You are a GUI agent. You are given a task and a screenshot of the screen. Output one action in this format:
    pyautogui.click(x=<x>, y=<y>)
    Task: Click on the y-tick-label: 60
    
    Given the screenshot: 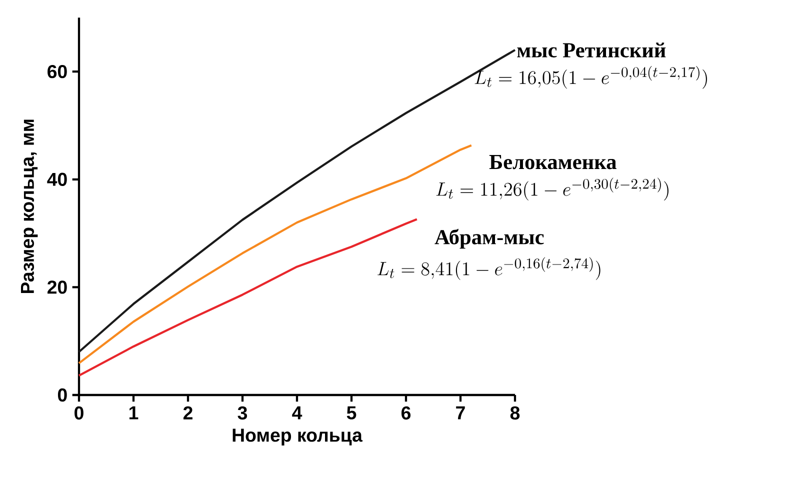 What is the action you would take?
    pyautogui.click(x=57, y=71)
    